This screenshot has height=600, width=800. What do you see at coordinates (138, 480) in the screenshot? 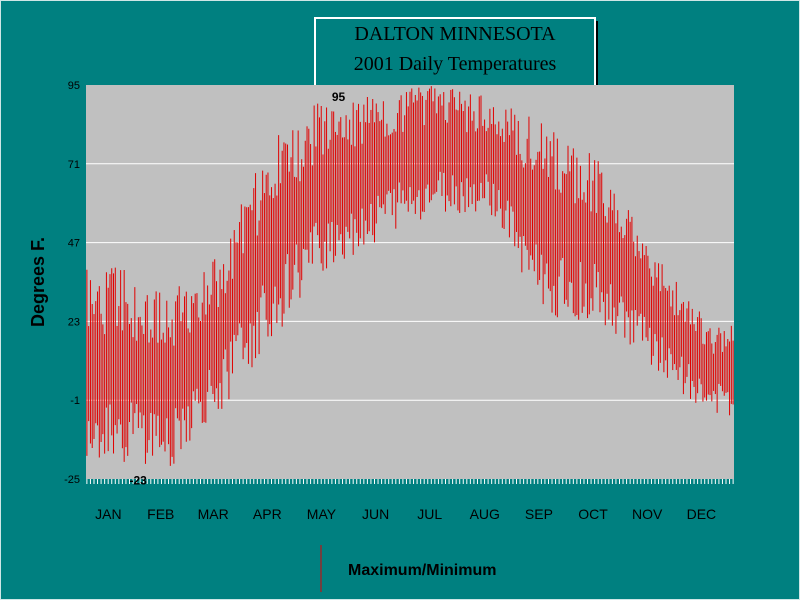
I see `annotation-label: -23` at bounding box center [138, 480].